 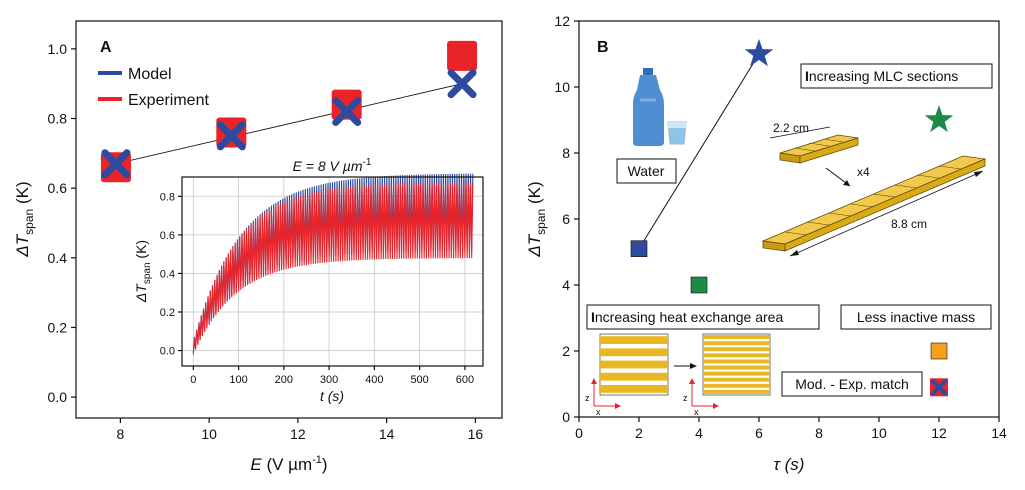 I want to click on panel-a-xtick-label: 14, so click(x=387, y=434).